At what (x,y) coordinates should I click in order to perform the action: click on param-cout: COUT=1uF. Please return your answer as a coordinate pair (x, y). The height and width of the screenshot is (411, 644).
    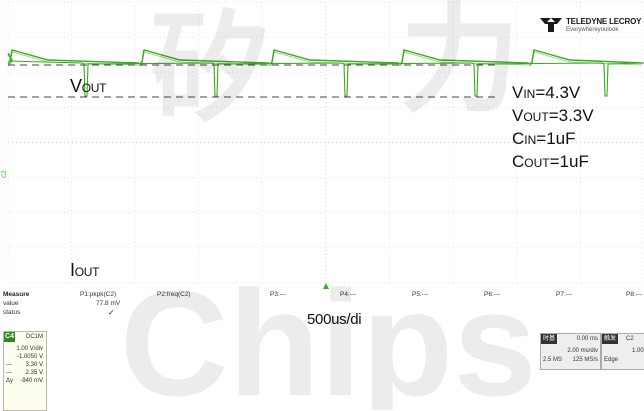
    Looking at the image, I should click on (550, 161).